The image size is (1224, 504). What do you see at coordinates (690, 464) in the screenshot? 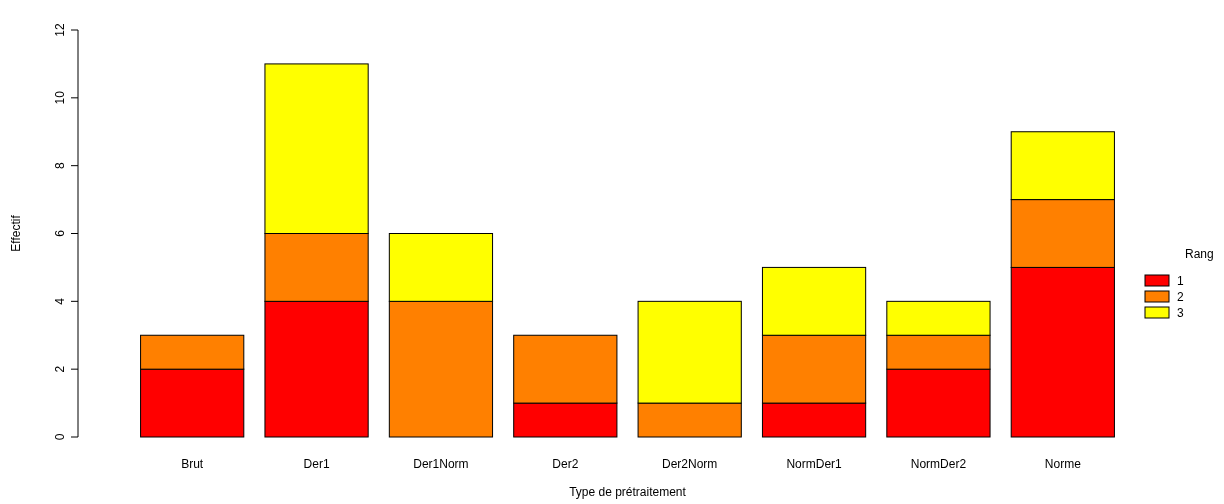
I see `x-tick-label: Der2Norm` at bounding box center [690, 464].